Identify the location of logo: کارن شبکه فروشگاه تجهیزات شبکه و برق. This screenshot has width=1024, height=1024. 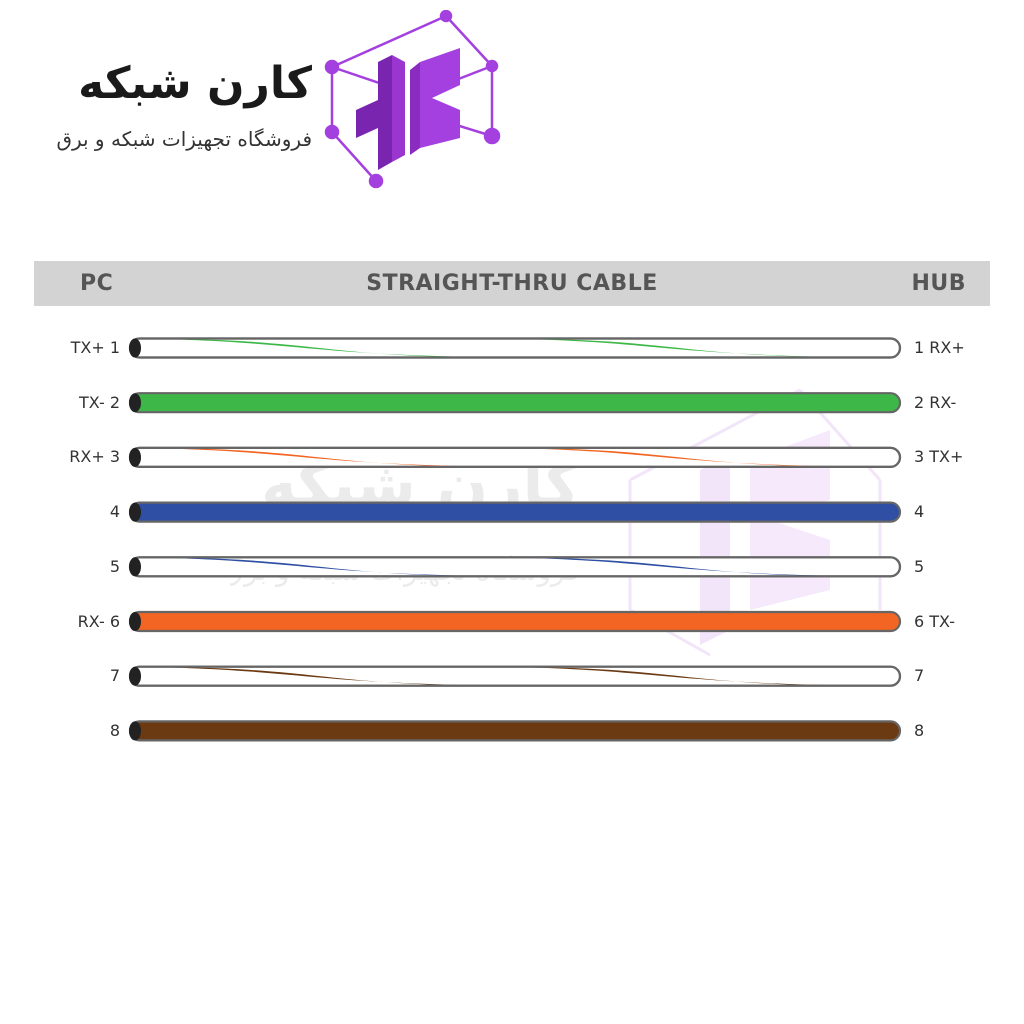
(260, 100).